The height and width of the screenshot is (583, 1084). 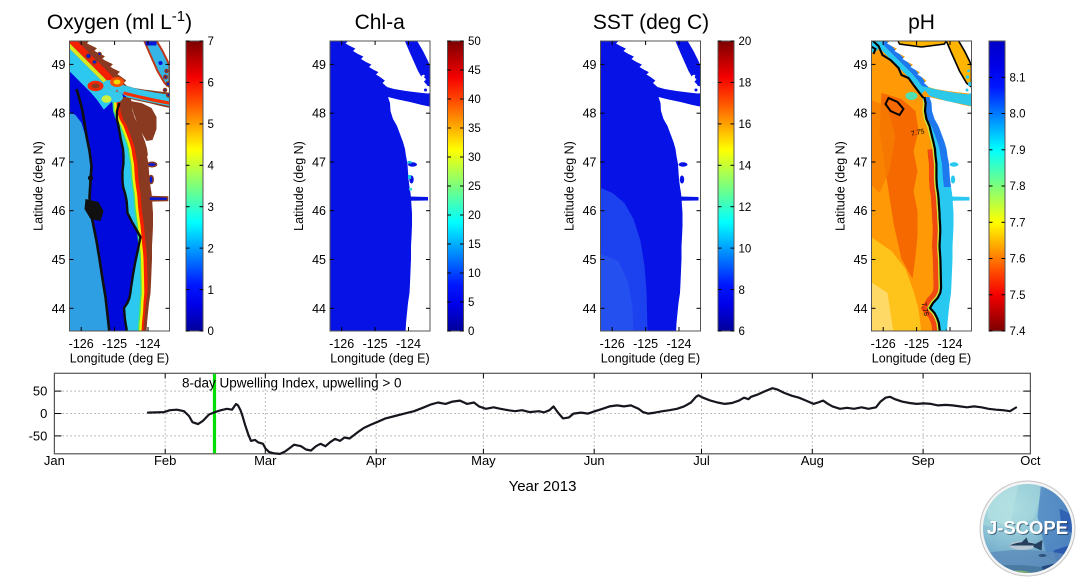 I want to click on svg-text: 18, so click(x=745, y=84).